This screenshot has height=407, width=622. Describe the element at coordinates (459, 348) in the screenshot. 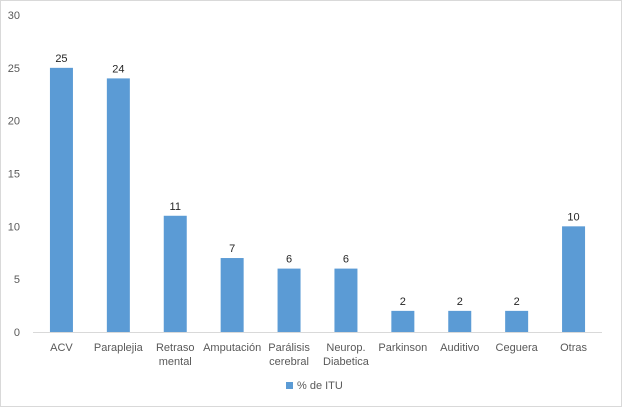

I see `x-tick-label: Auditivo` at that location.